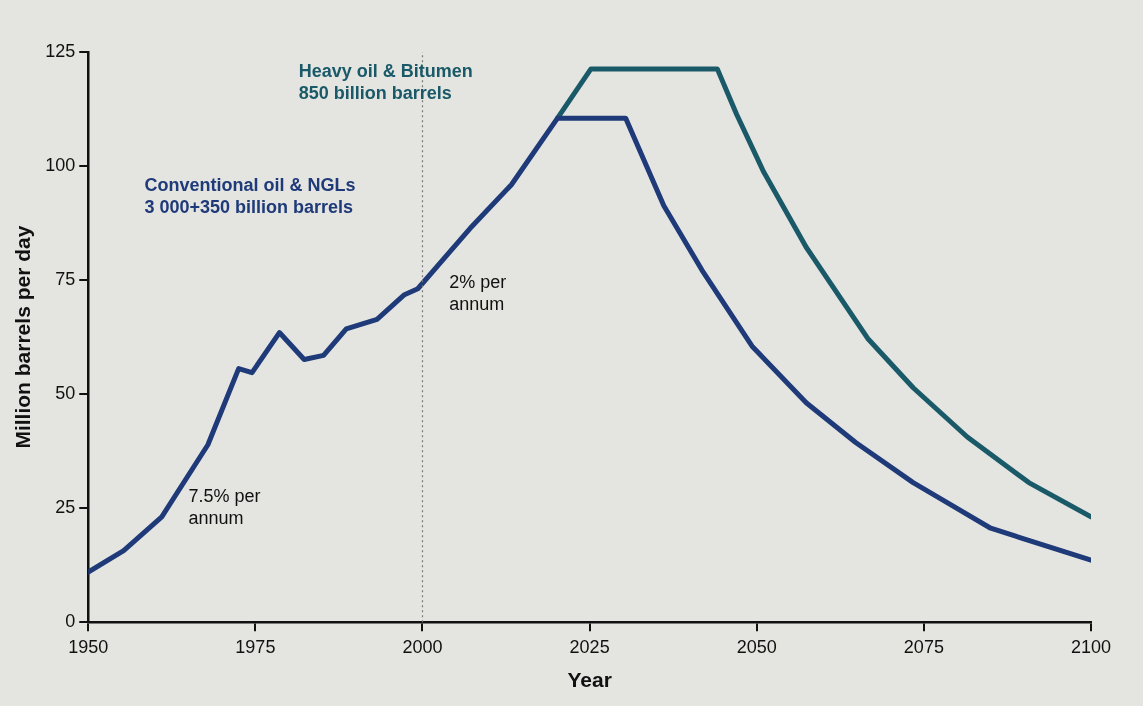  I want to click on y-tick-label: 75, so click(65, 279).